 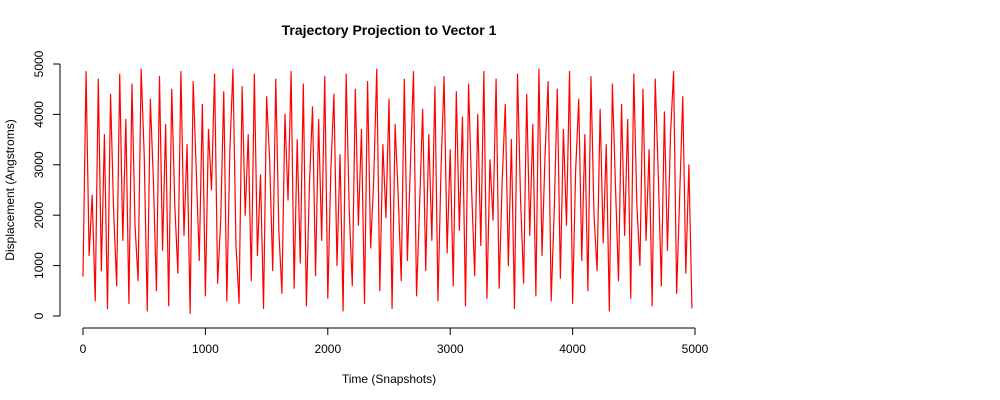 I want to click on y-tick-label: 4000, so click(x=39, y=114).